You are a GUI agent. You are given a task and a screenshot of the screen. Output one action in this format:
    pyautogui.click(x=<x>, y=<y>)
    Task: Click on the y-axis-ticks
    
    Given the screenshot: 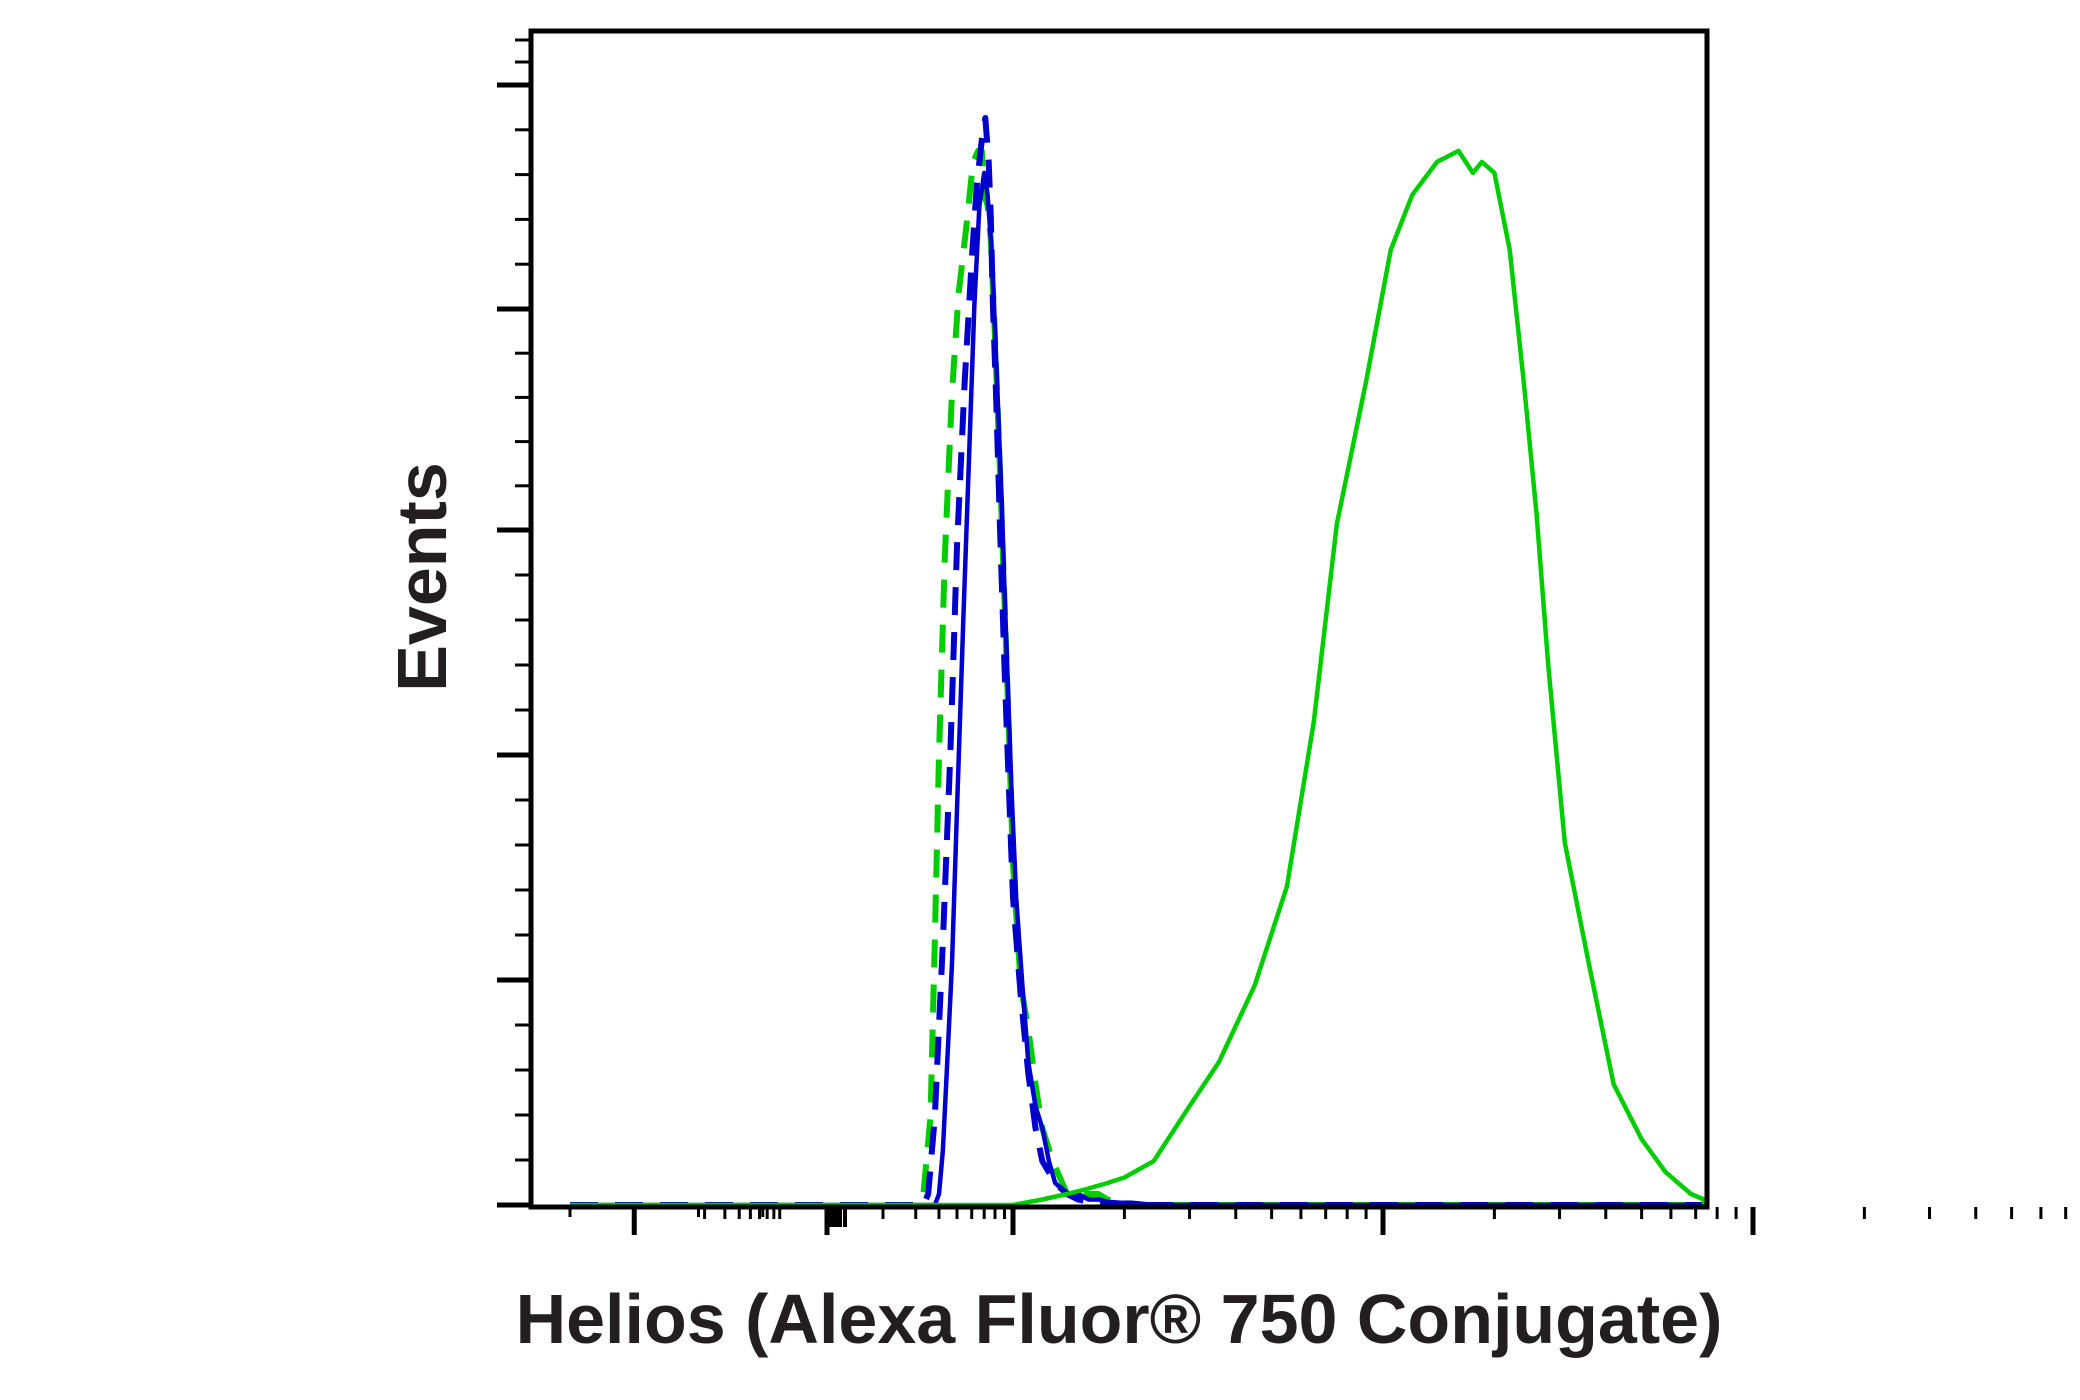 What is the action you would take?
    pyautogui.click(x=514, y=623)
    